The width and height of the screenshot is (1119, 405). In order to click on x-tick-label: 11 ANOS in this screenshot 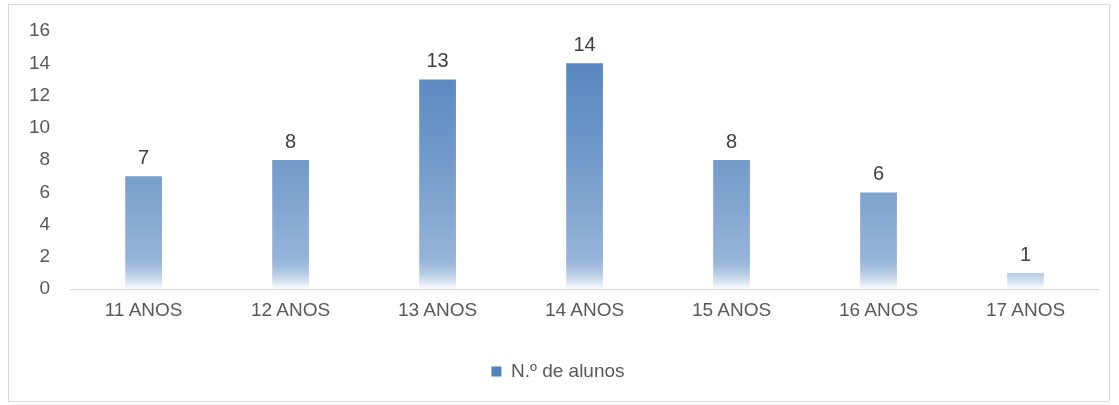, I will do `click(143, 309)`.